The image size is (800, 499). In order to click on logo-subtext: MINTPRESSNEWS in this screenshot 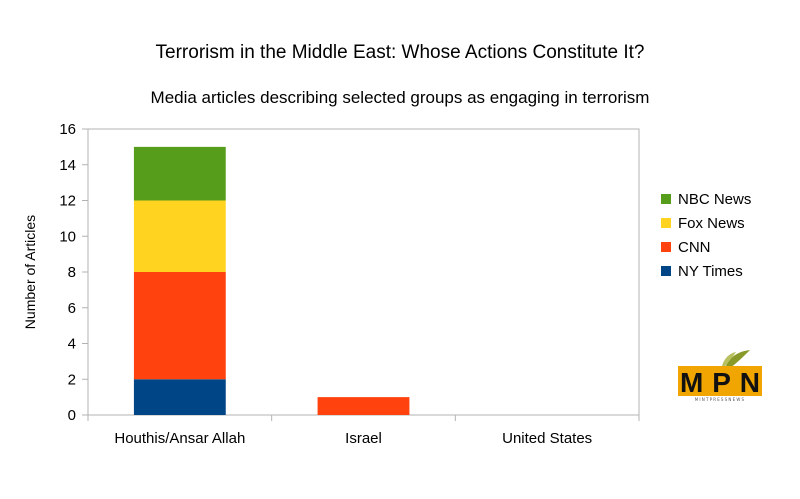, I will do `click(720, 399)`.